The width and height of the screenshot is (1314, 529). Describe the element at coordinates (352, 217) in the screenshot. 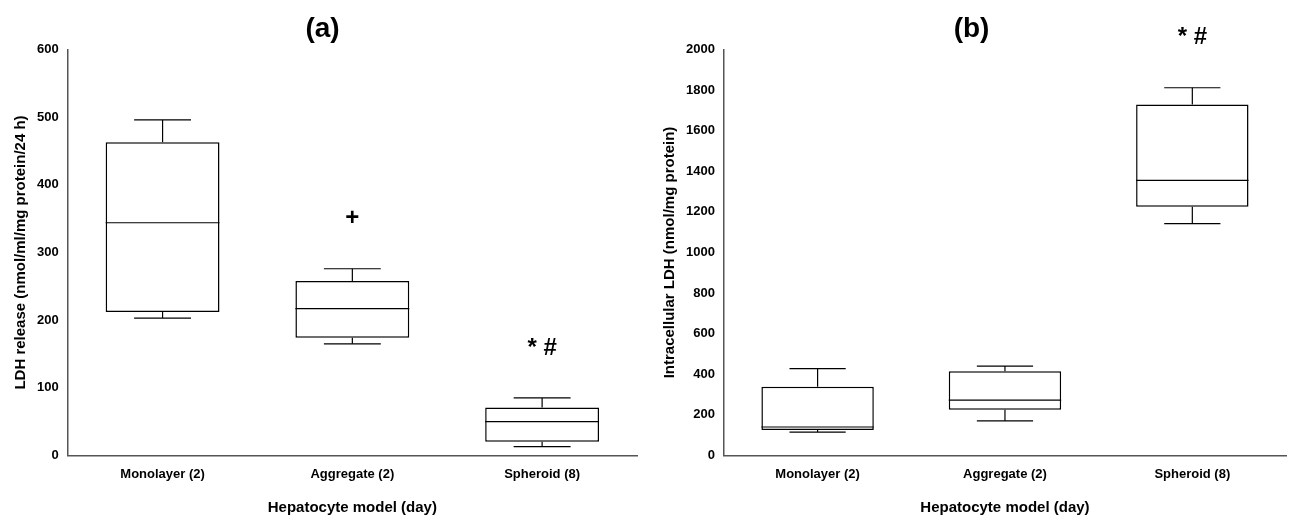

I see `annotation: +` at that location.